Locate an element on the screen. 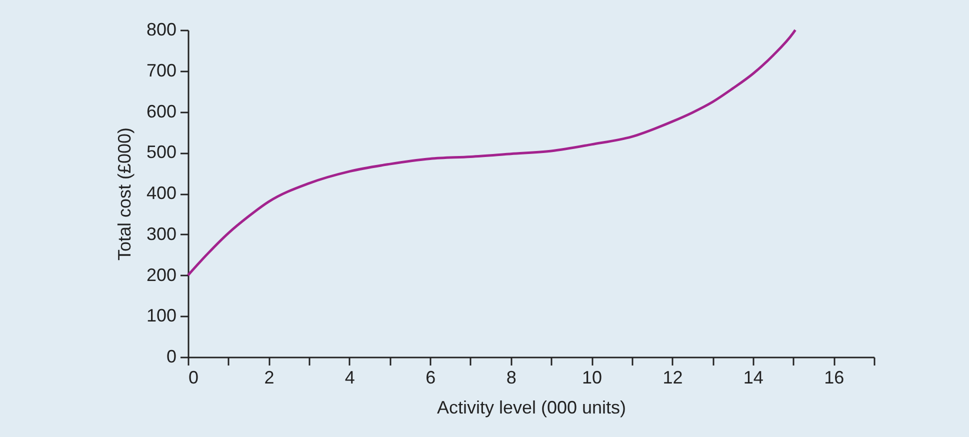 This screenshot has width=969, height=437. x-tick-label: 12 is located at coordinates (672, 378).